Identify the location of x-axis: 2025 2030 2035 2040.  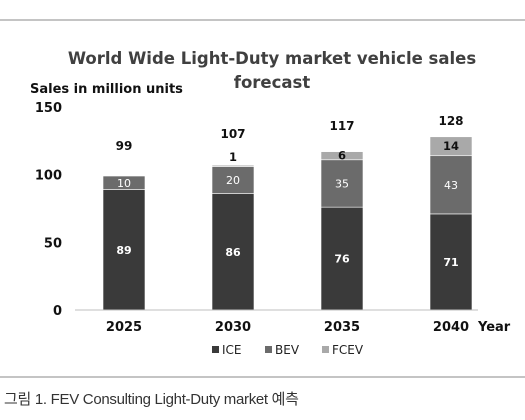
(276, 322).